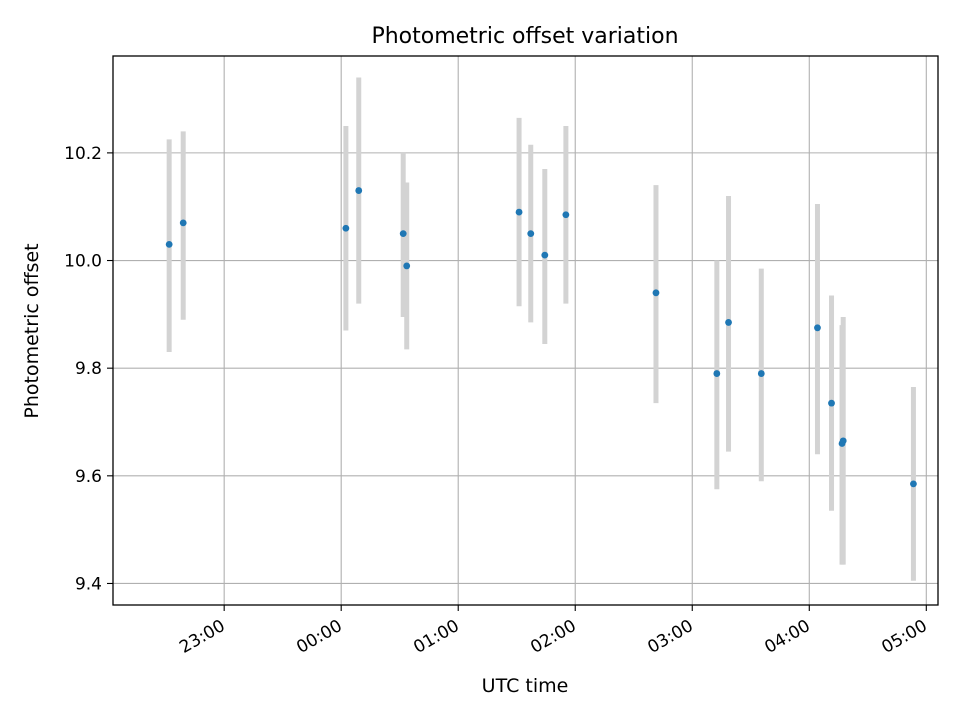 The image size is (960, 720). I want to click on y-tick-label: 9.8, so click(88, 369).